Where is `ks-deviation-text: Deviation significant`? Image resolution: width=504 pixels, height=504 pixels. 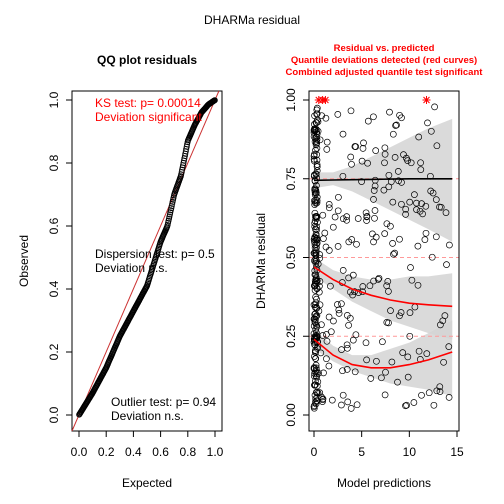 ks-deviation-text: Deviation significant is located at coordinates (148, 117).